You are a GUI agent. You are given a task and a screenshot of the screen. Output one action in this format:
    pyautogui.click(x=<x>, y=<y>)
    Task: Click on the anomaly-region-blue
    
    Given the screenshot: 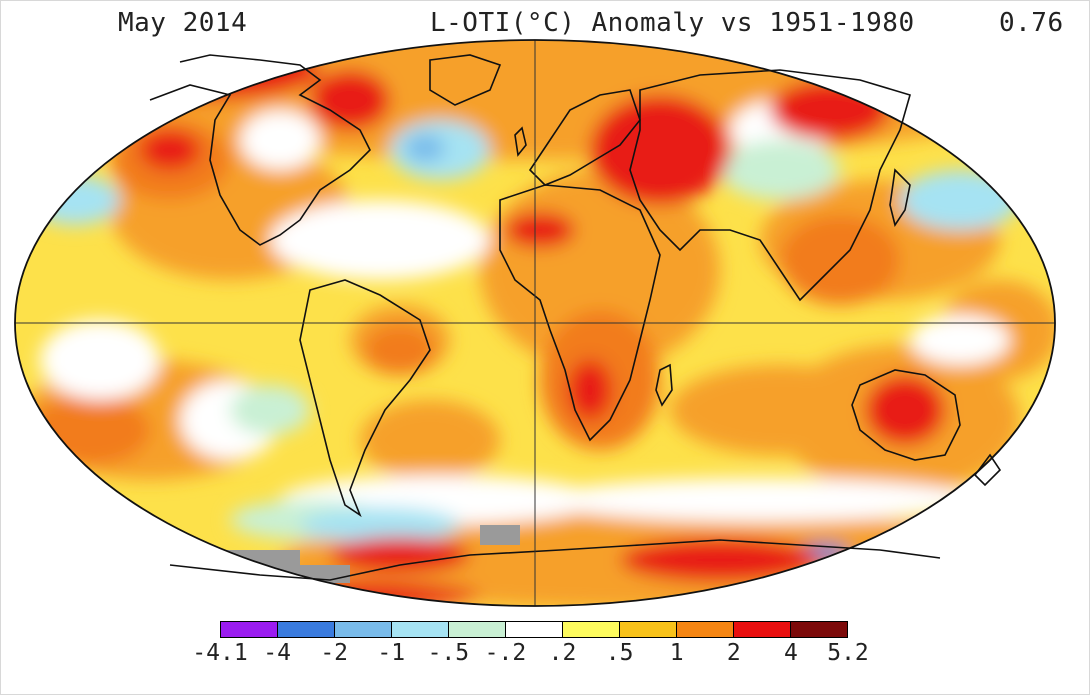 What is the action you would take?
    pyautogui.click(x=425, y=148)
    